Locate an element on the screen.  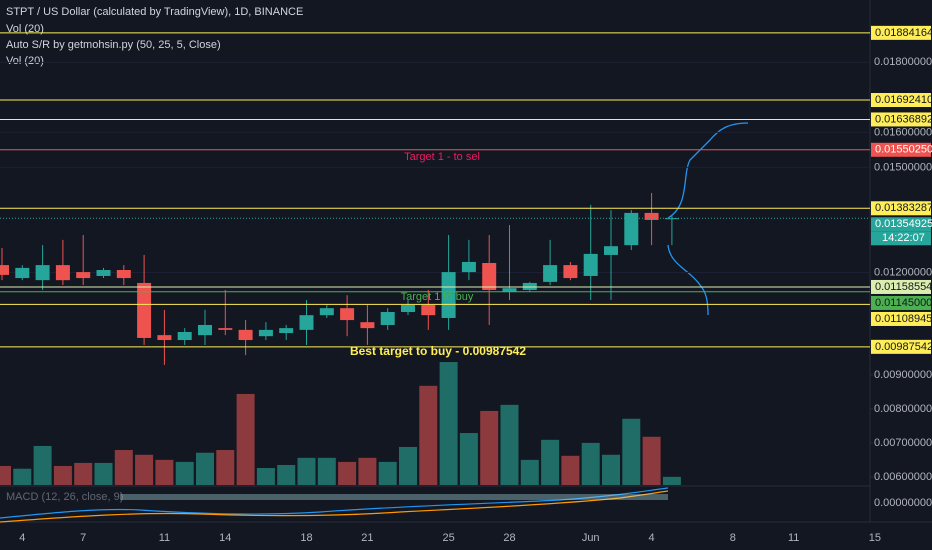
annotation: Best target to buy - 0.00987542 is located at coordinates (438, 351).